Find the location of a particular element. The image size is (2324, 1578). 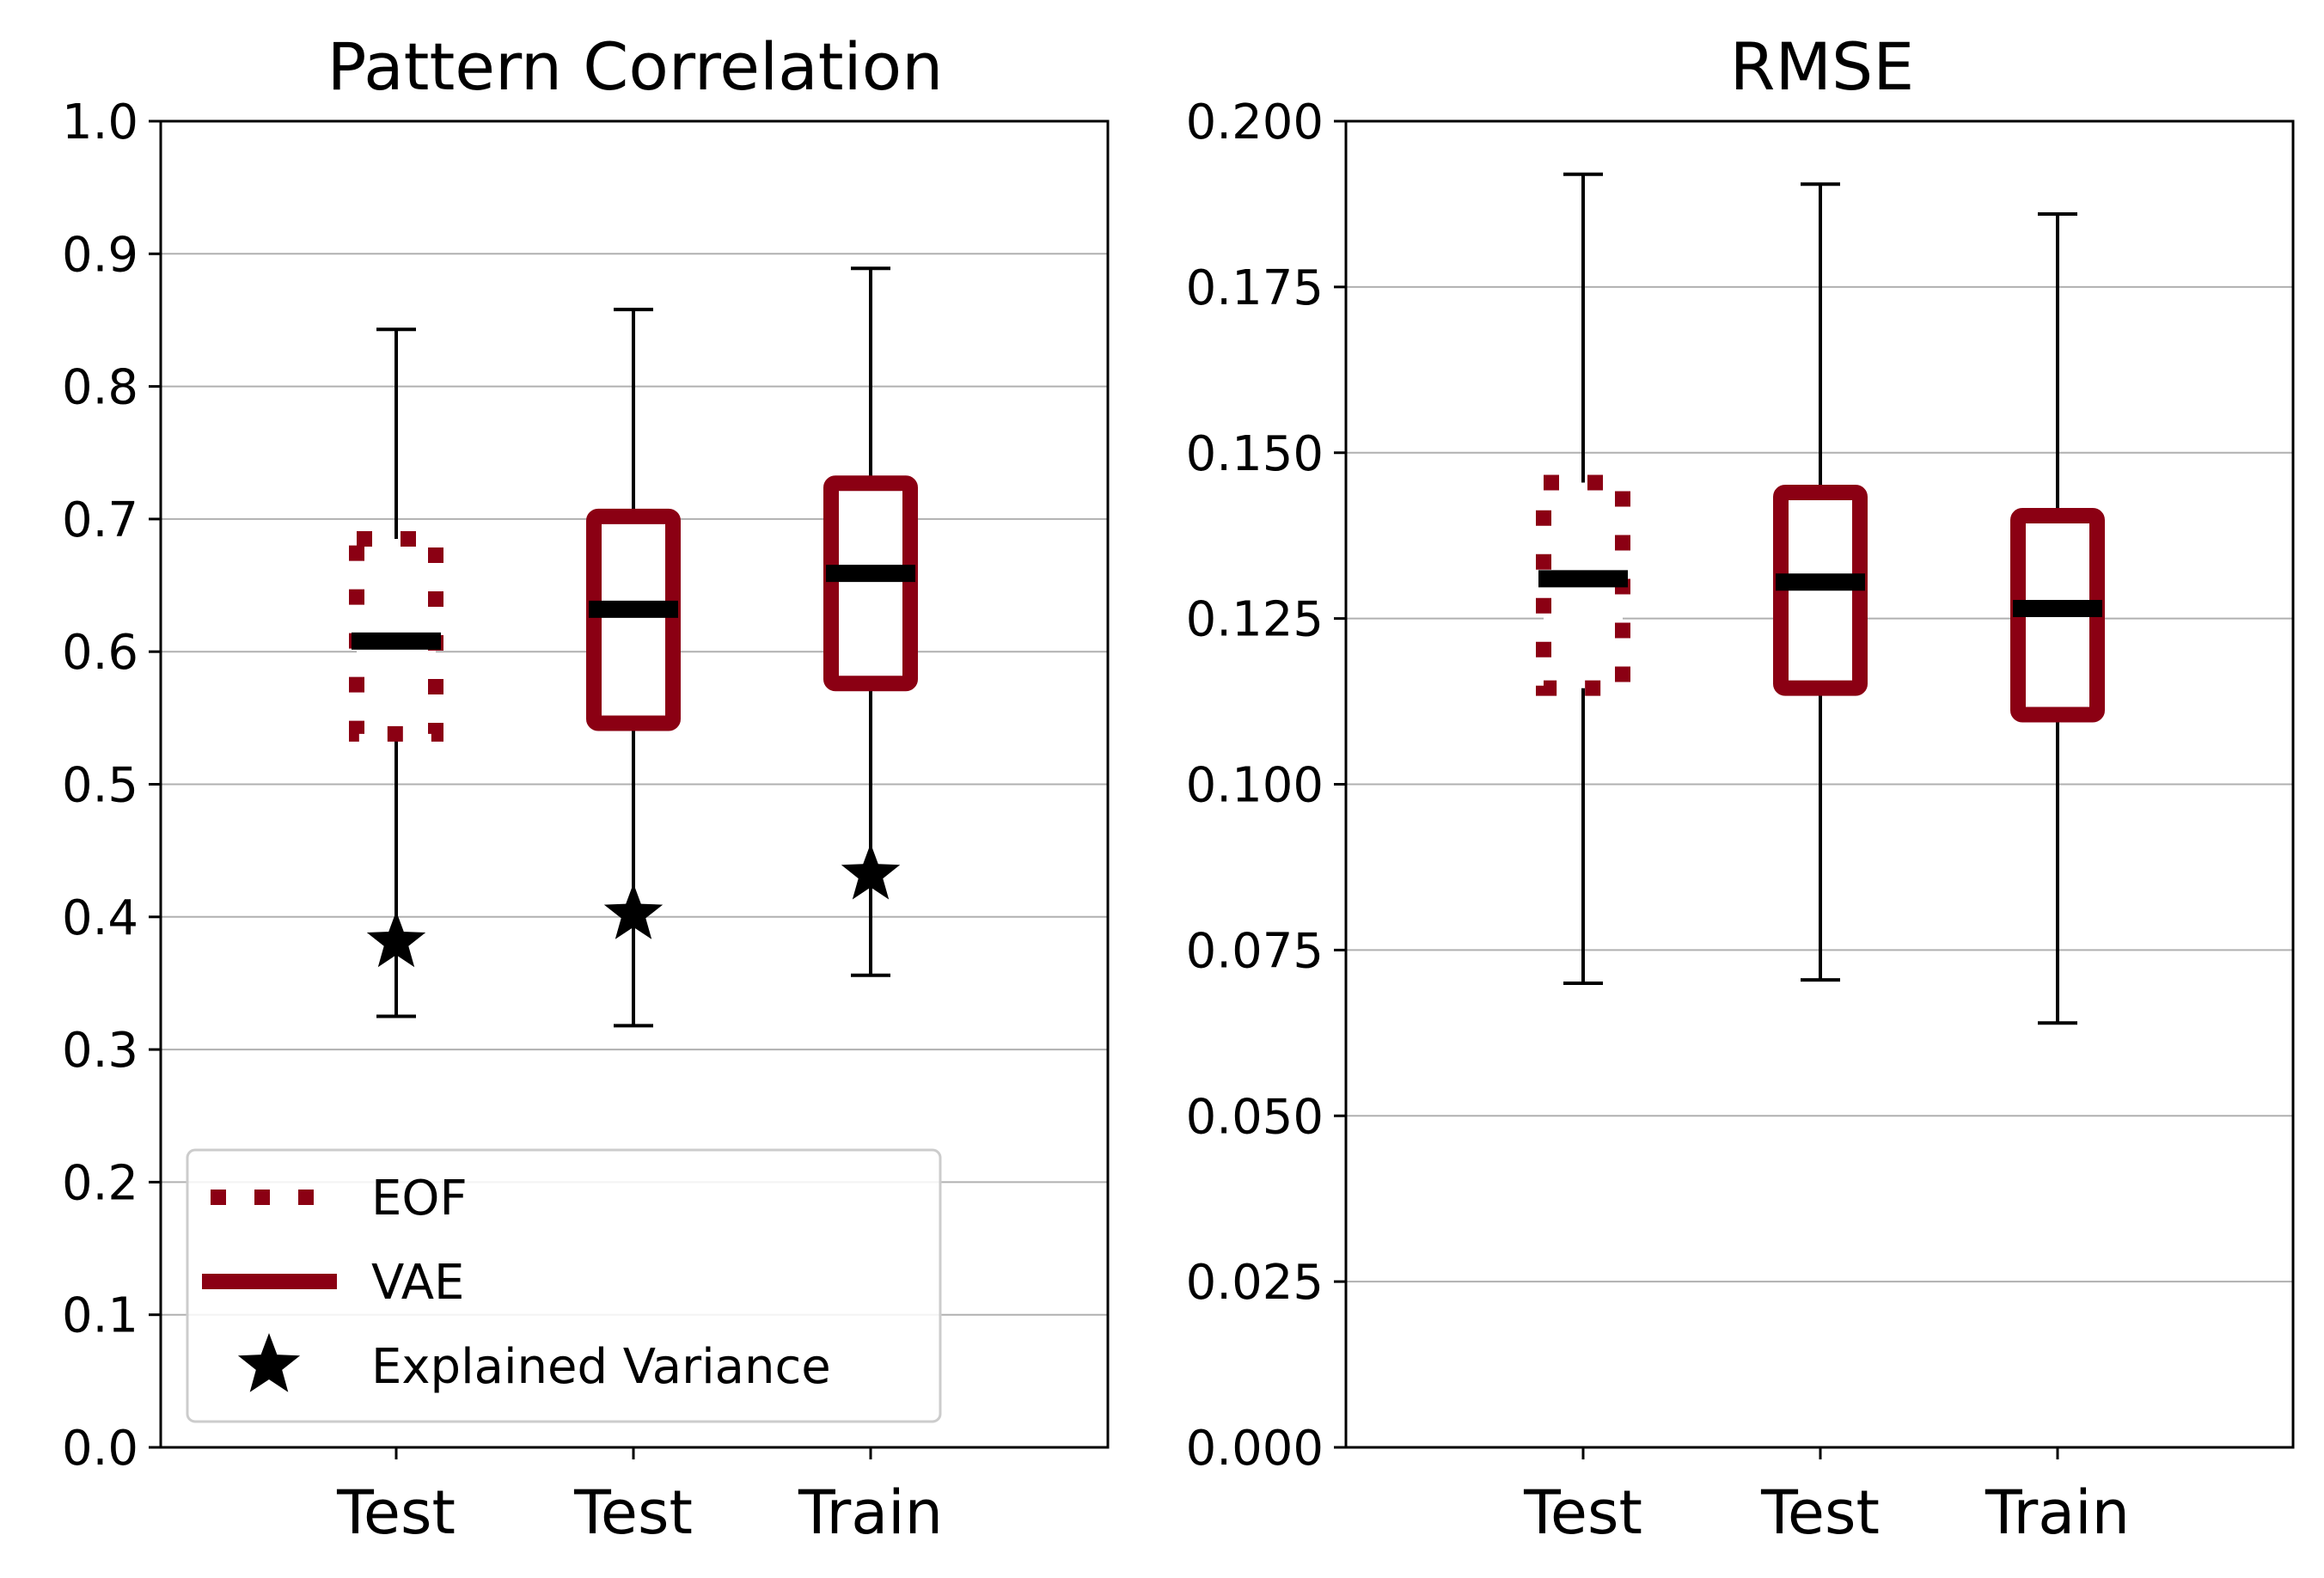

chart-title: Pattern Correlation is located at coordinates (635, 66).